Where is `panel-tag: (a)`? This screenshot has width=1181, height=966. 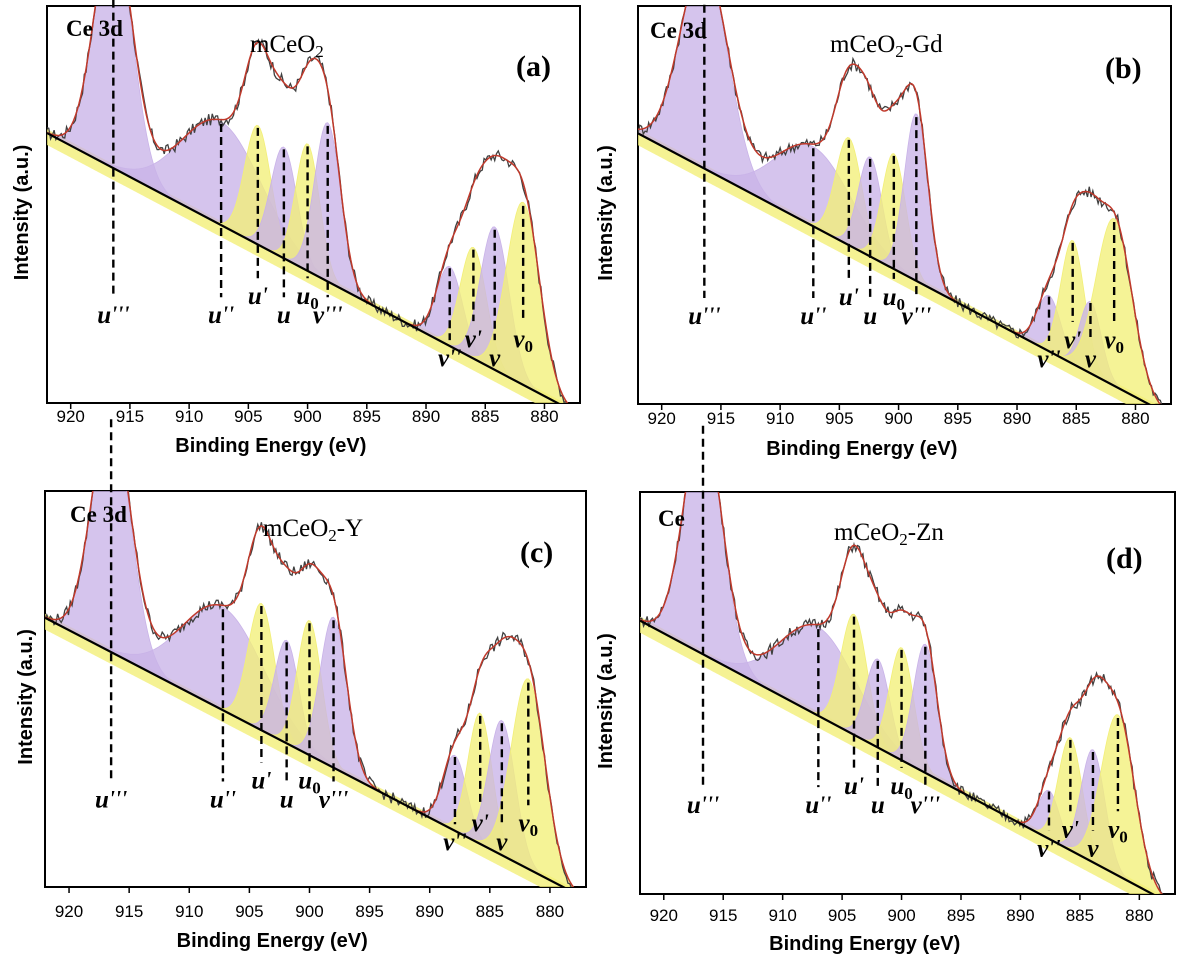
panel-tag: (a) is located at coordinates (533, 66).